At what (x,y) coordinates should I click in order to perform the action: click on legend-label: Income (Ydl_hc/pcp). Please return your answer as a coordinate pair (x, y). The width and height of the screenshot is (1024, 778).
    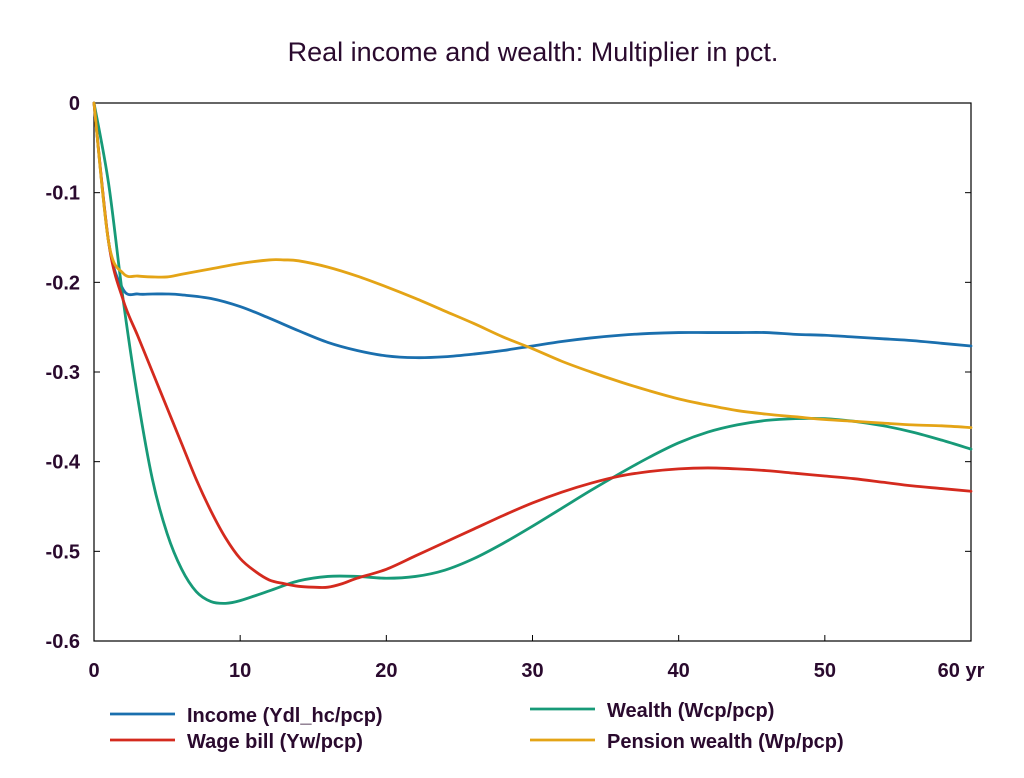
    Looking at the image, I should click on (285, 716).